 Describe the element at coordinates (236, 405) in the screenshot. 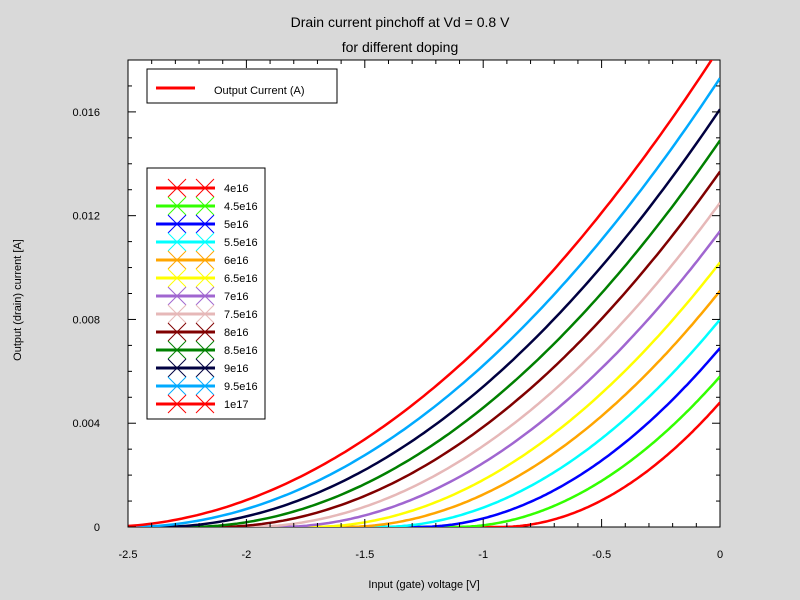

I see `legend-label: 1e17` at that location.